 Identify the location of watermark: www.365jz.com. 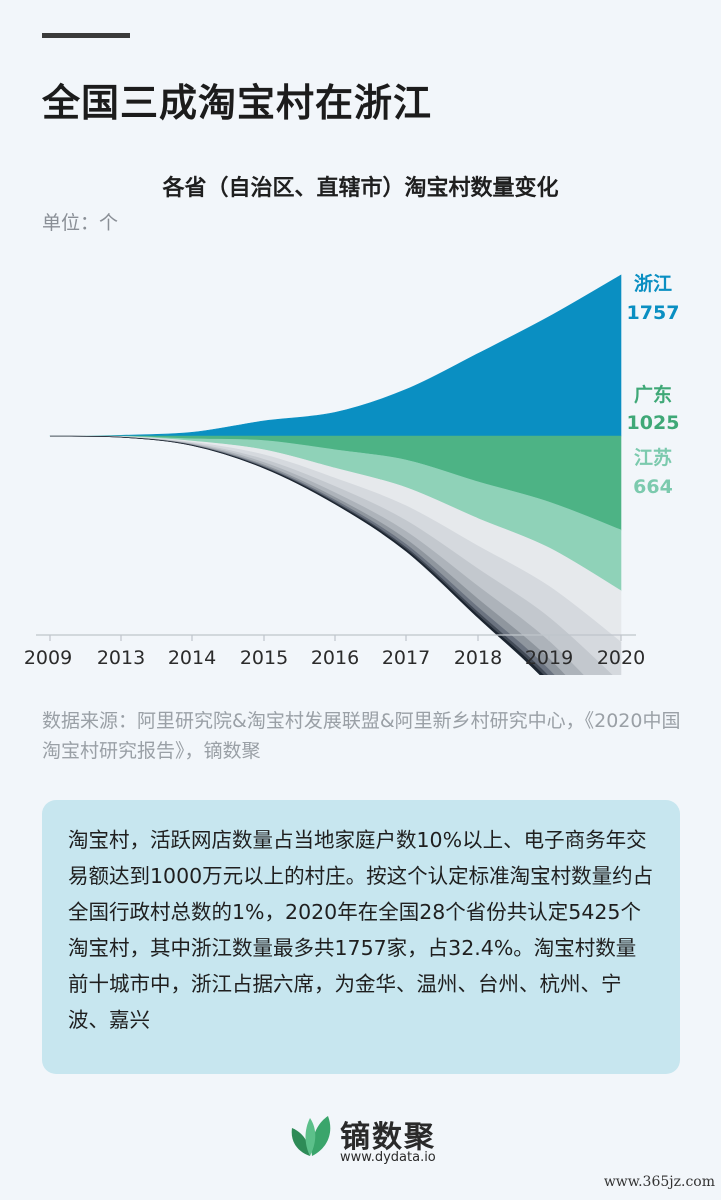
(659, 1182).